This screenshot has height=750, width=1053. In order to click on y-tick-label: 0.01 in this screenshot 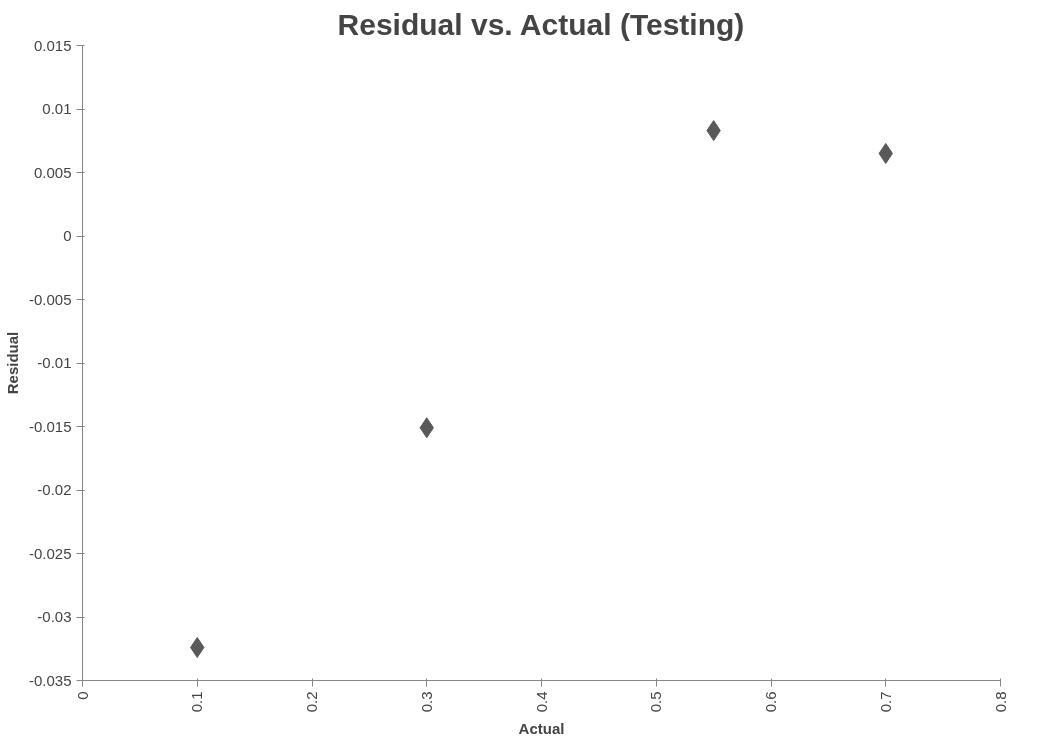, I will do `click(57, 108)`.